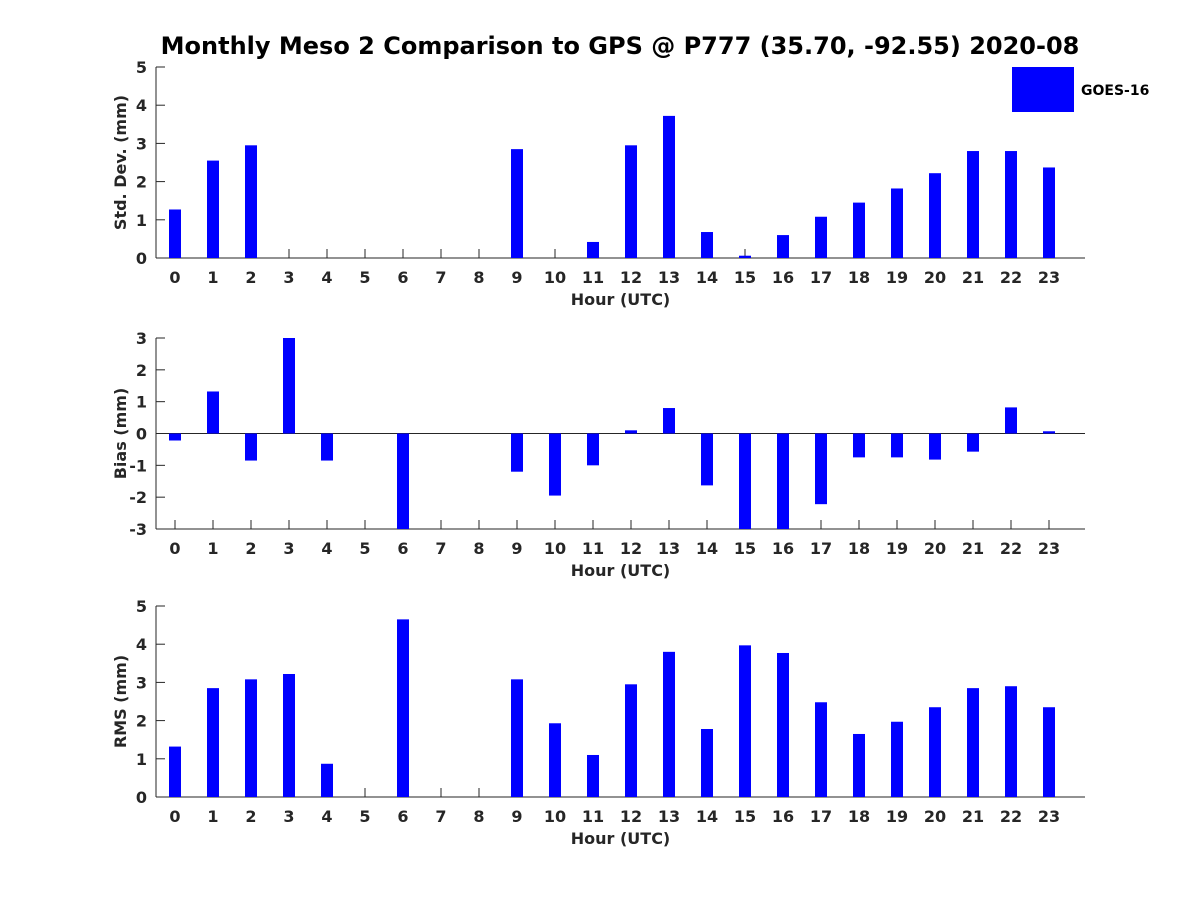 This screenshot has height=900, width=1200. What do you see at coordinates (1011, 548) in the screenshot?
I see `bias-x-tick-label: 22` at bounding box center [1011, 548].